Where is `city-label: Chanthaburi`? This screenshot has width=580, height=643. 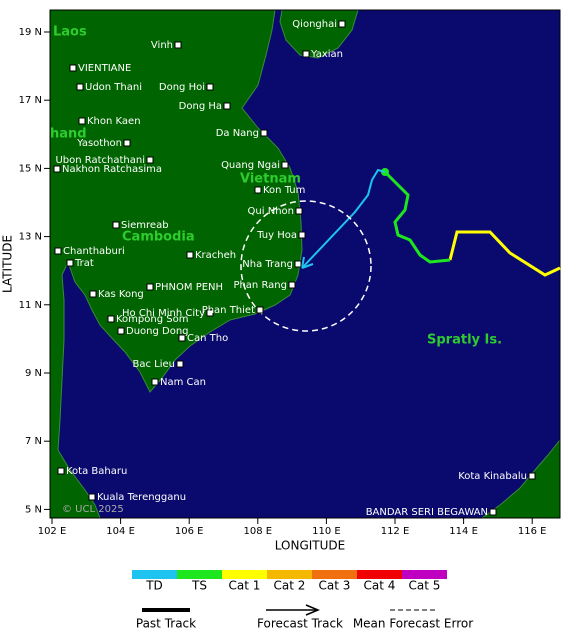 city-label: Chanthaburi is located at coordinates (94, 251).